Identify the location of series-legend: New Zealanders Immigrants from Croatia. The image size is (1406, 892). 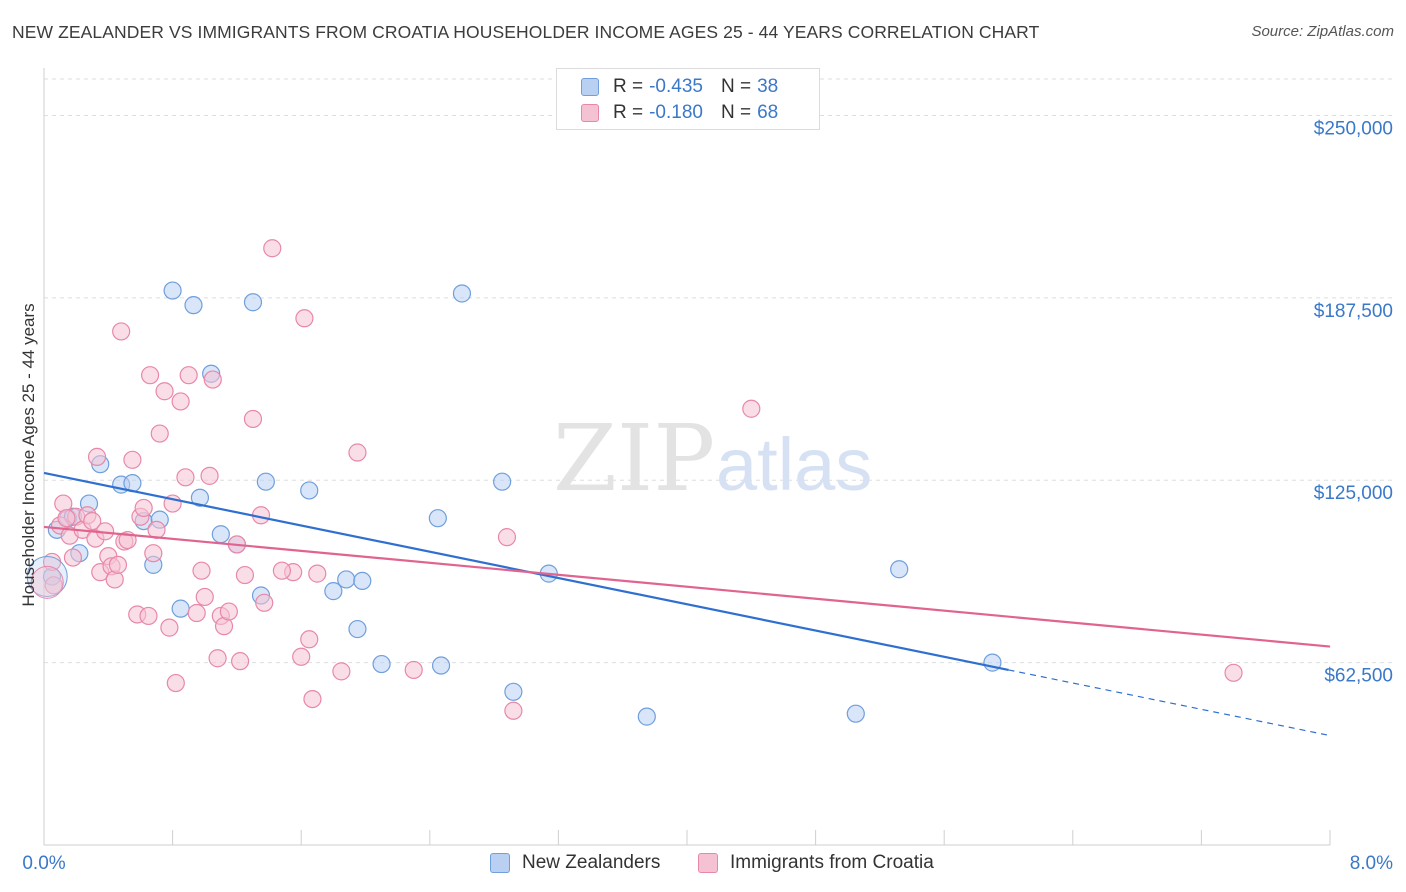
(703, 865).